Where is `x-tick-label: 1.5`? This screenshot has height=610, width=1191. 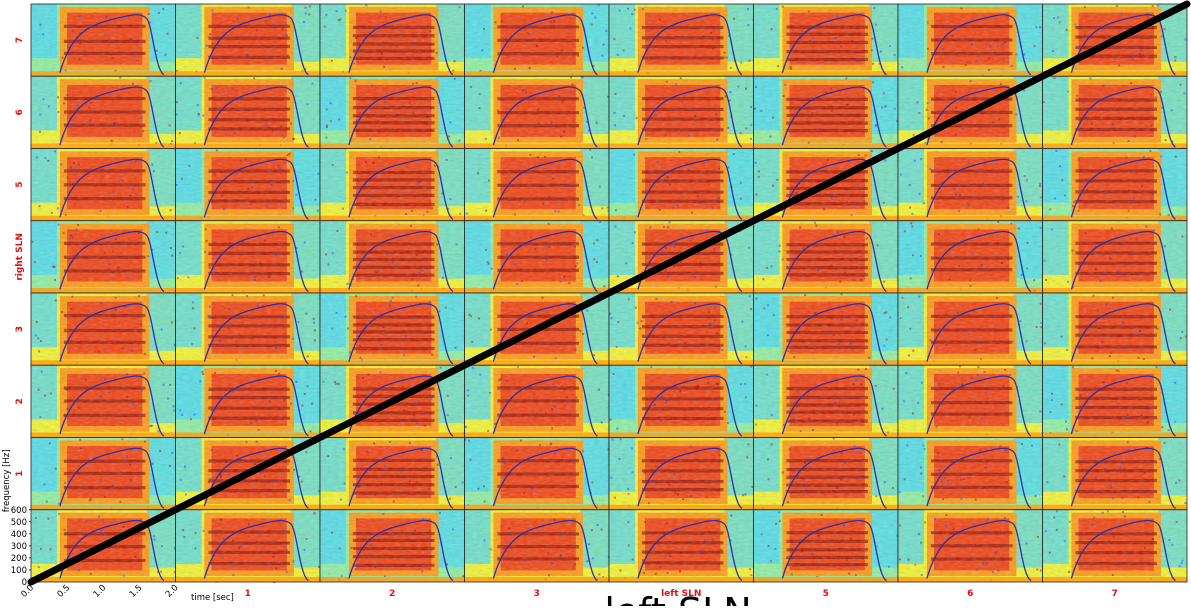 x-tick-label: 1.5 is located at coordinates (136, 591).